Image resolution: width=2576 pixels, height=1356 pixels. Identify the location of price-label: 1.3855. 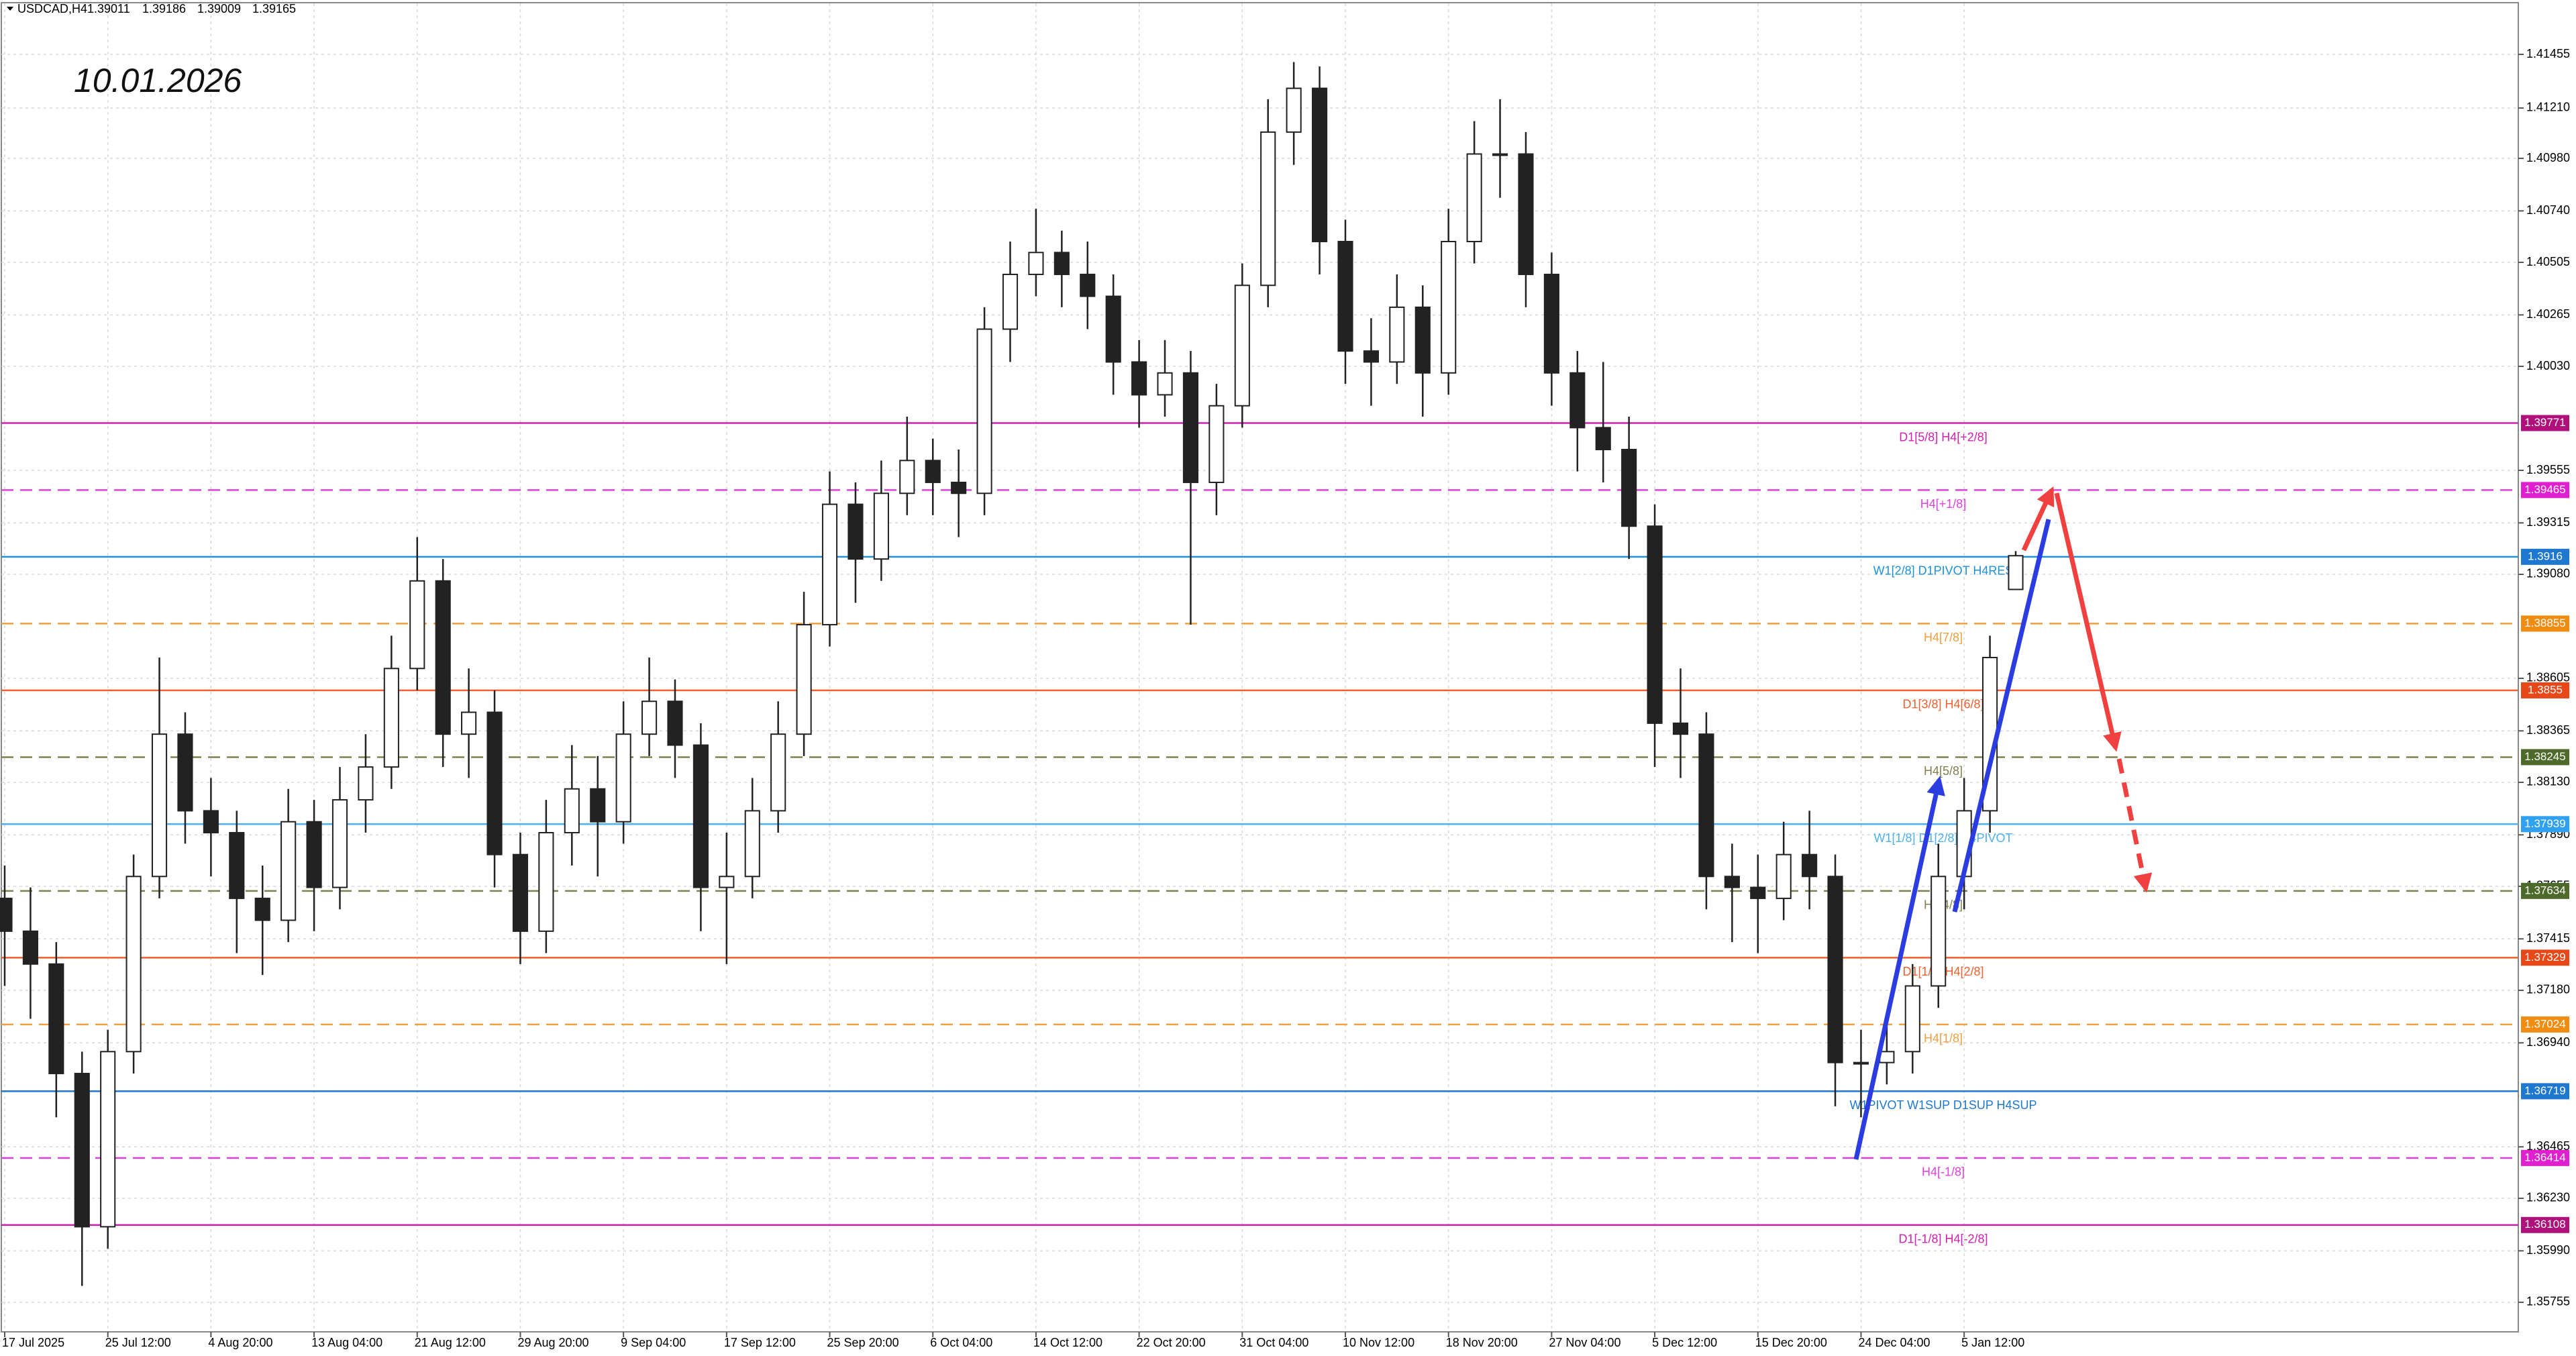
(2545, 689).